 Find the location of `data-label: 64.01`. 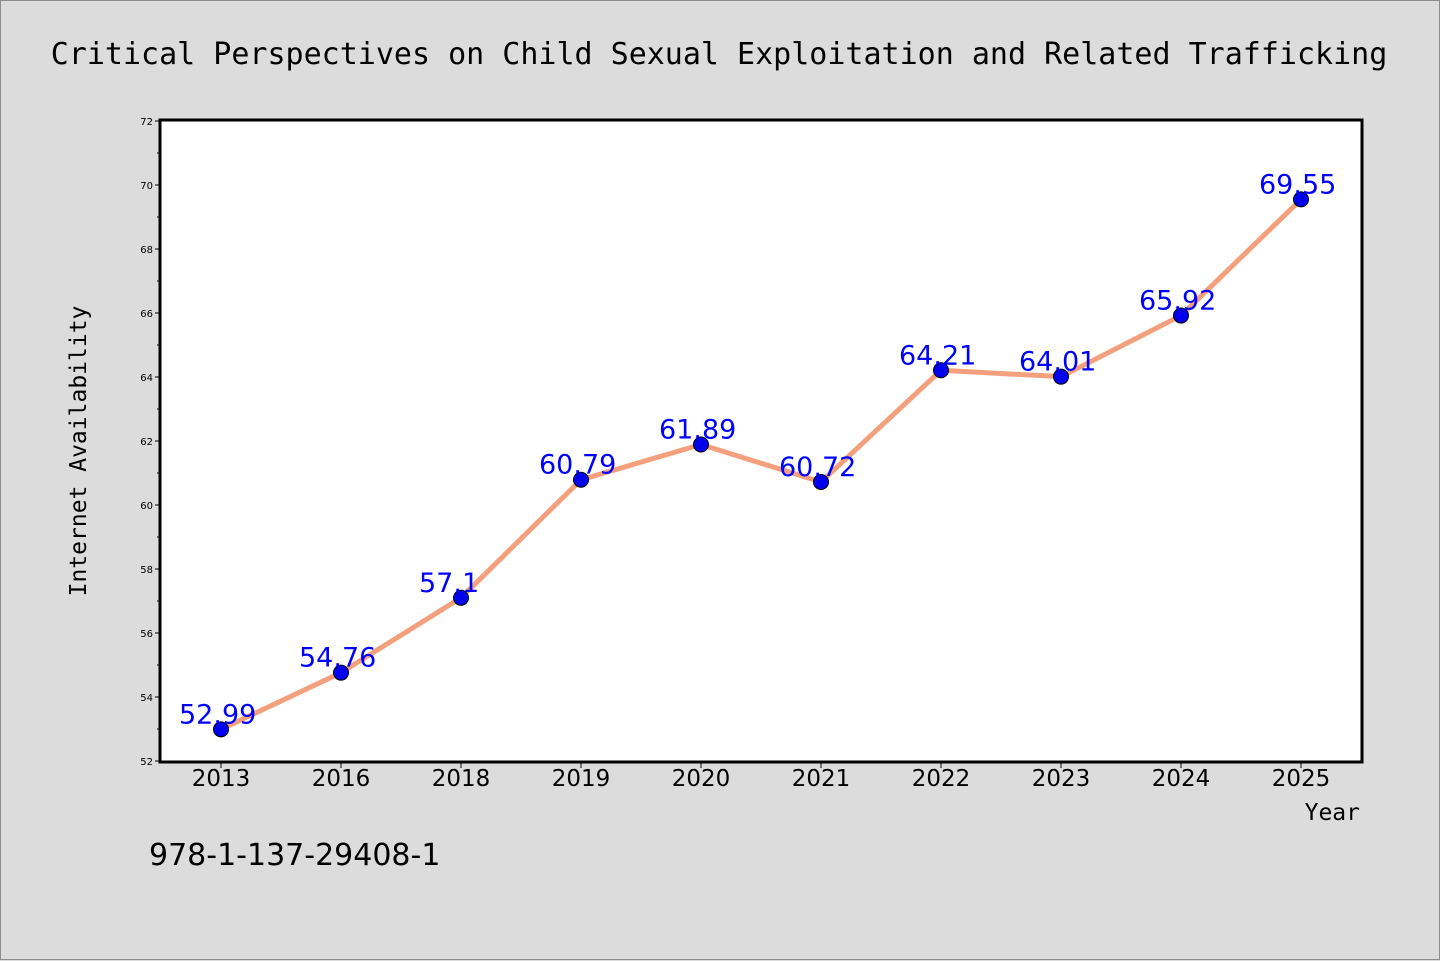

data-label: 64.01 is located at coordinates (1057, 362).